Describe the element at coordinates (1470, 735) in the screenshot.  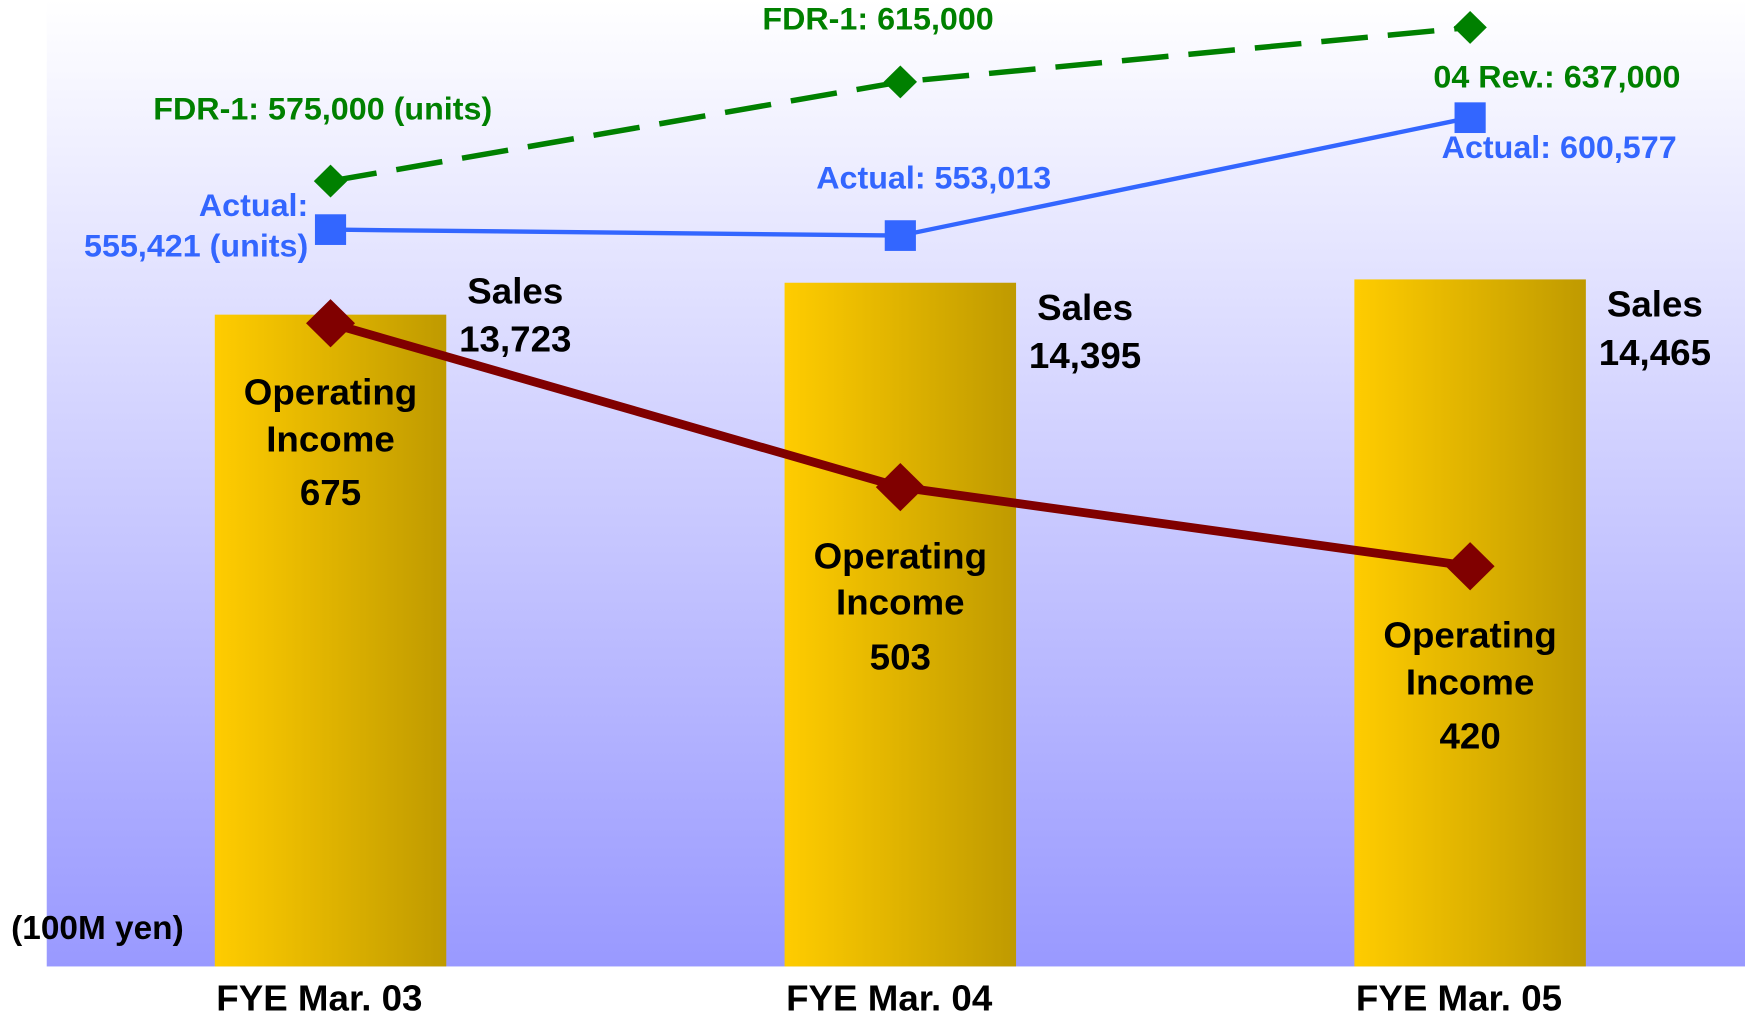
I see `data-label: 420` at that location.